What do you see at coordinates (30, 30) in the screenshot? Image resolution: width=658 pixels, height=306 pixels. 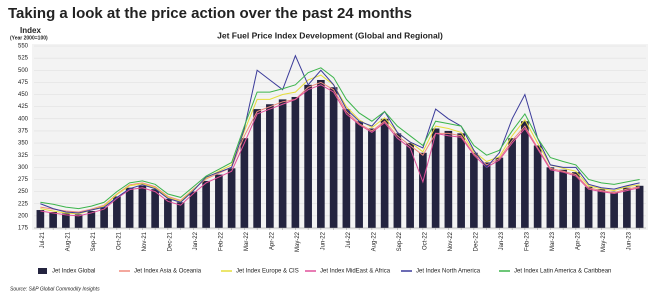 I see `y-axis-title: Index` at bounding box center [30, 30].